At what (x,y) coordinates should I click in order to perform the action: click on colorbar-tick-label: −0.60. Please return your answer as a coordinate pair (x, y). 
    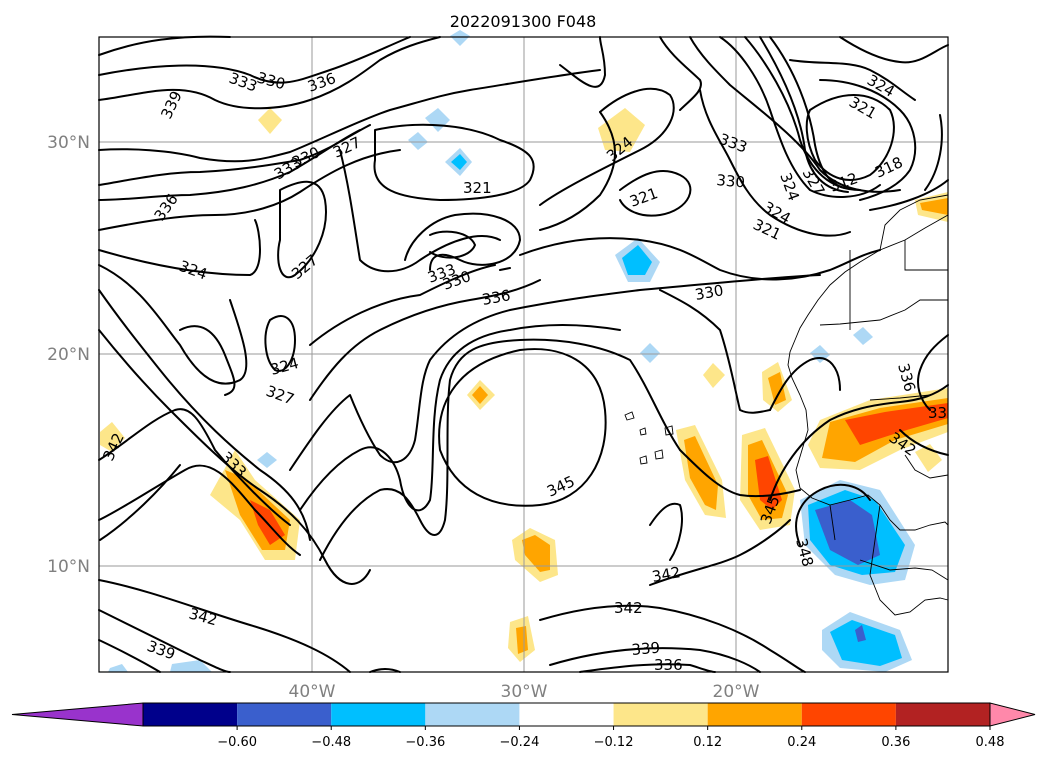
    Looking at the image, I should click on (237, 742).